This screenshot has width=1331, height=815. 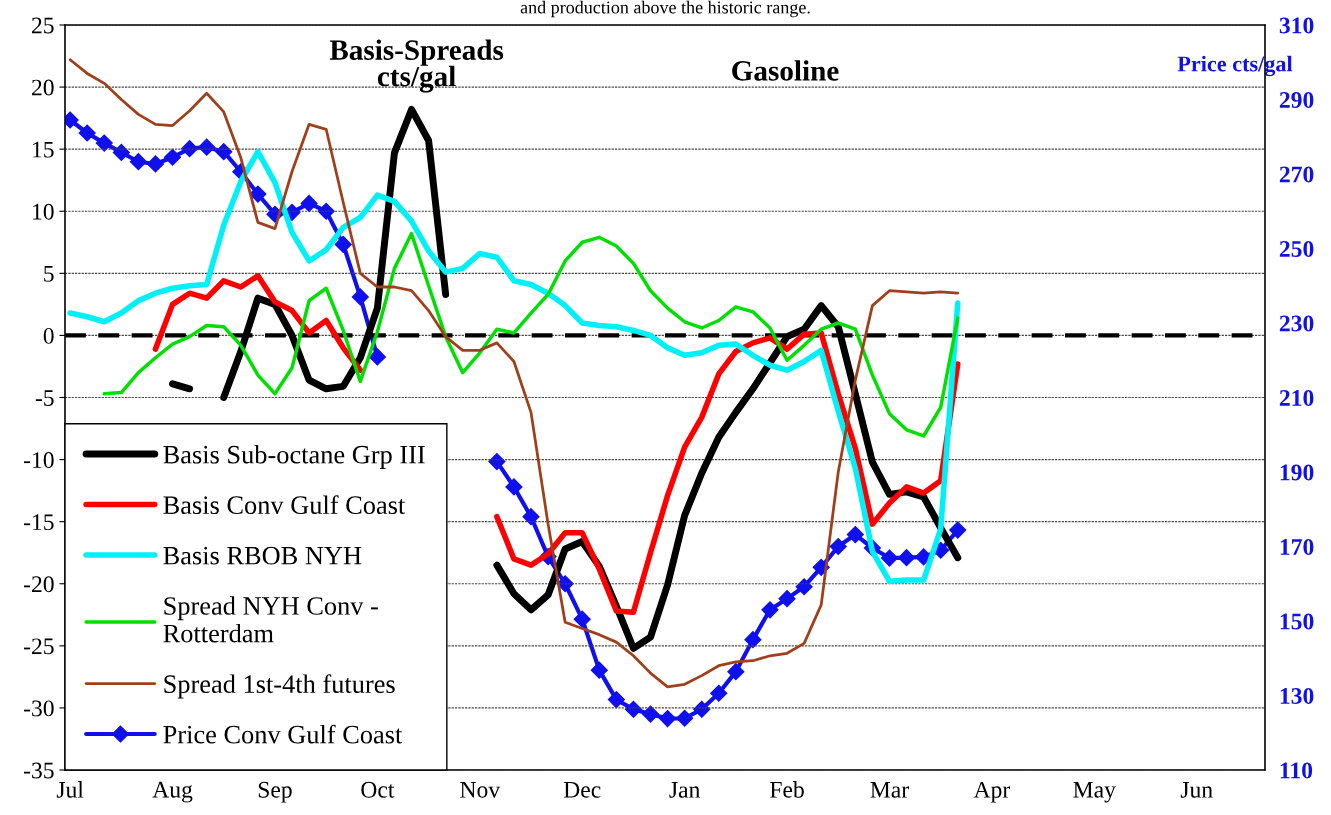 What do you see at coordinates (294, 457) in the screenshot?
I see `legend-label: Basis Sub-octane Grp III` at bounding box center [294, 457].